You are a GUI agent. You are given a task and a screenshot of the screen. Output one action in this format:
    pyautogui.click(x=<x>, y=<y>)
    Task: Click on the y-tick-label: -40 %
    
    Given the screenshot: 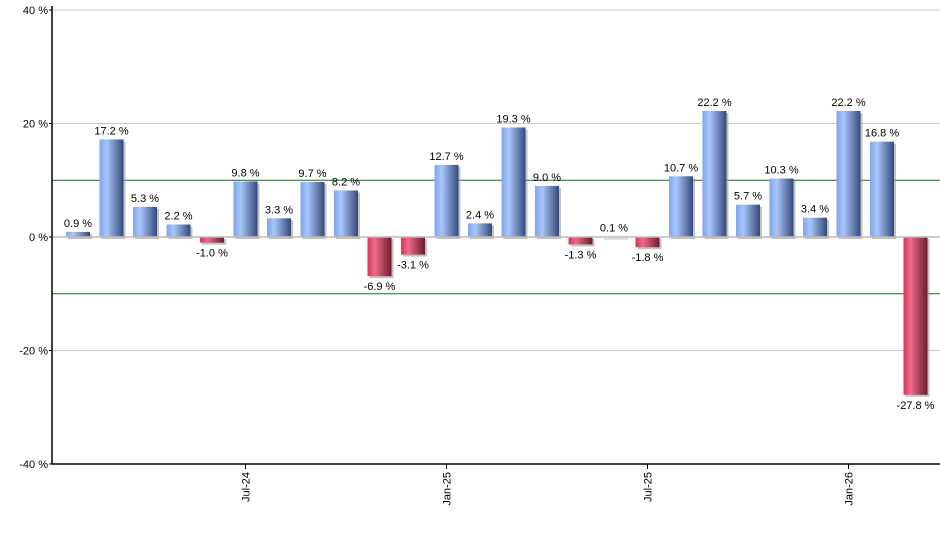 What is the action you would take?
    pyautogui.click(x=33, y=465)
    